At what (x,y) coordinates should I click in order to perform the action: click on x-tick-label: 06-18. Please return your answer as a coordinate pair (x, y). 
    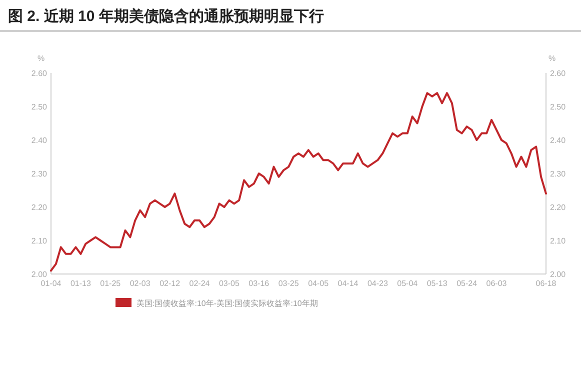
    Looking at the image, I should click on (546, 283).